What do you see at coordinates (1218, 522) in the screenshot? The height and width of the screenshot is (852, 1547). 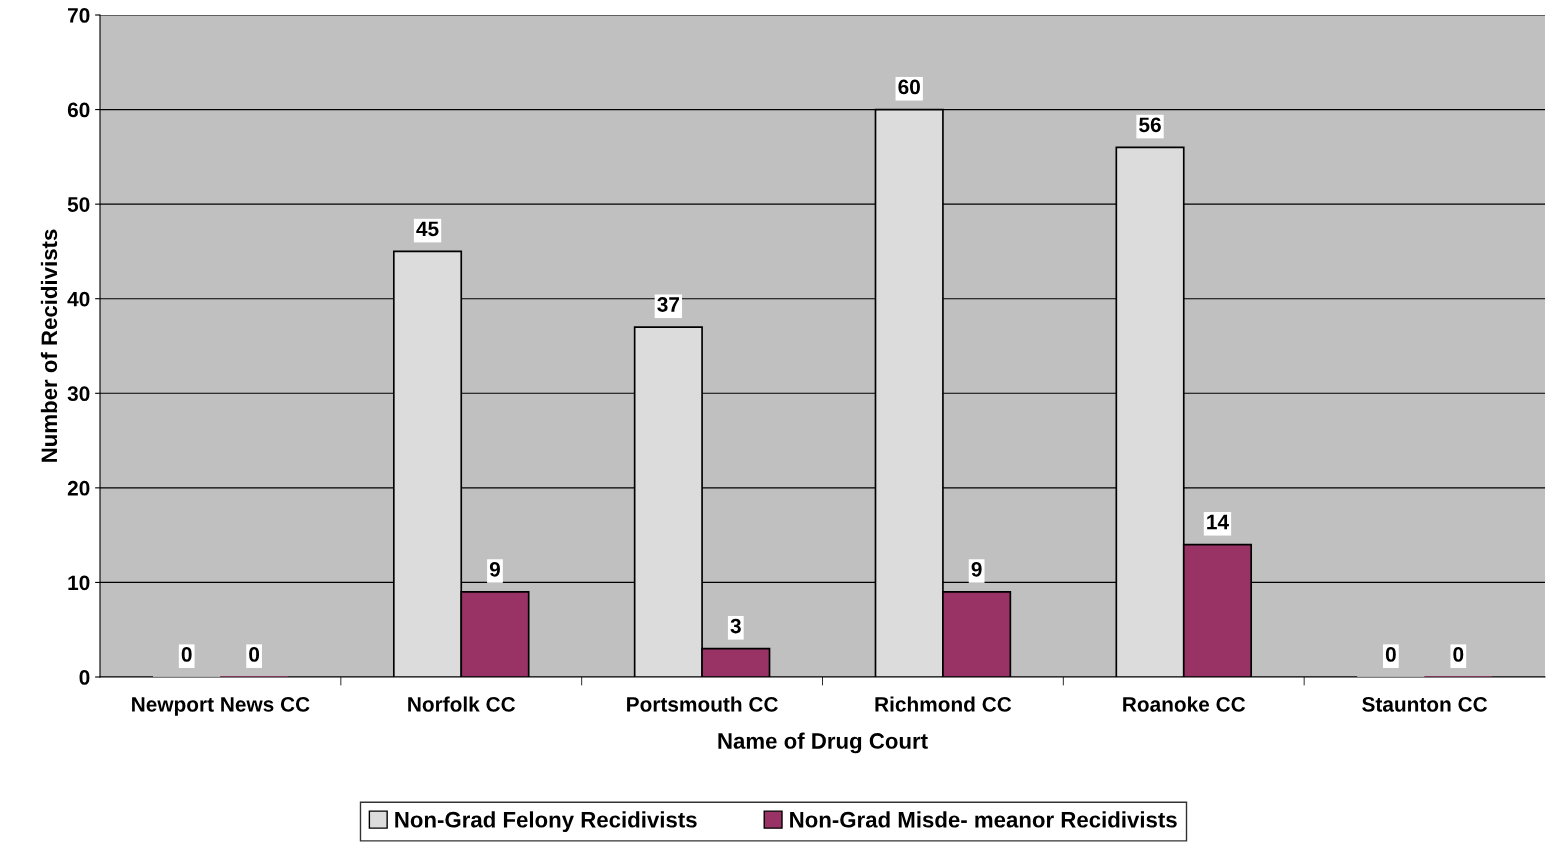 I see `data-label: 14` at bounding box center [1218, 522].